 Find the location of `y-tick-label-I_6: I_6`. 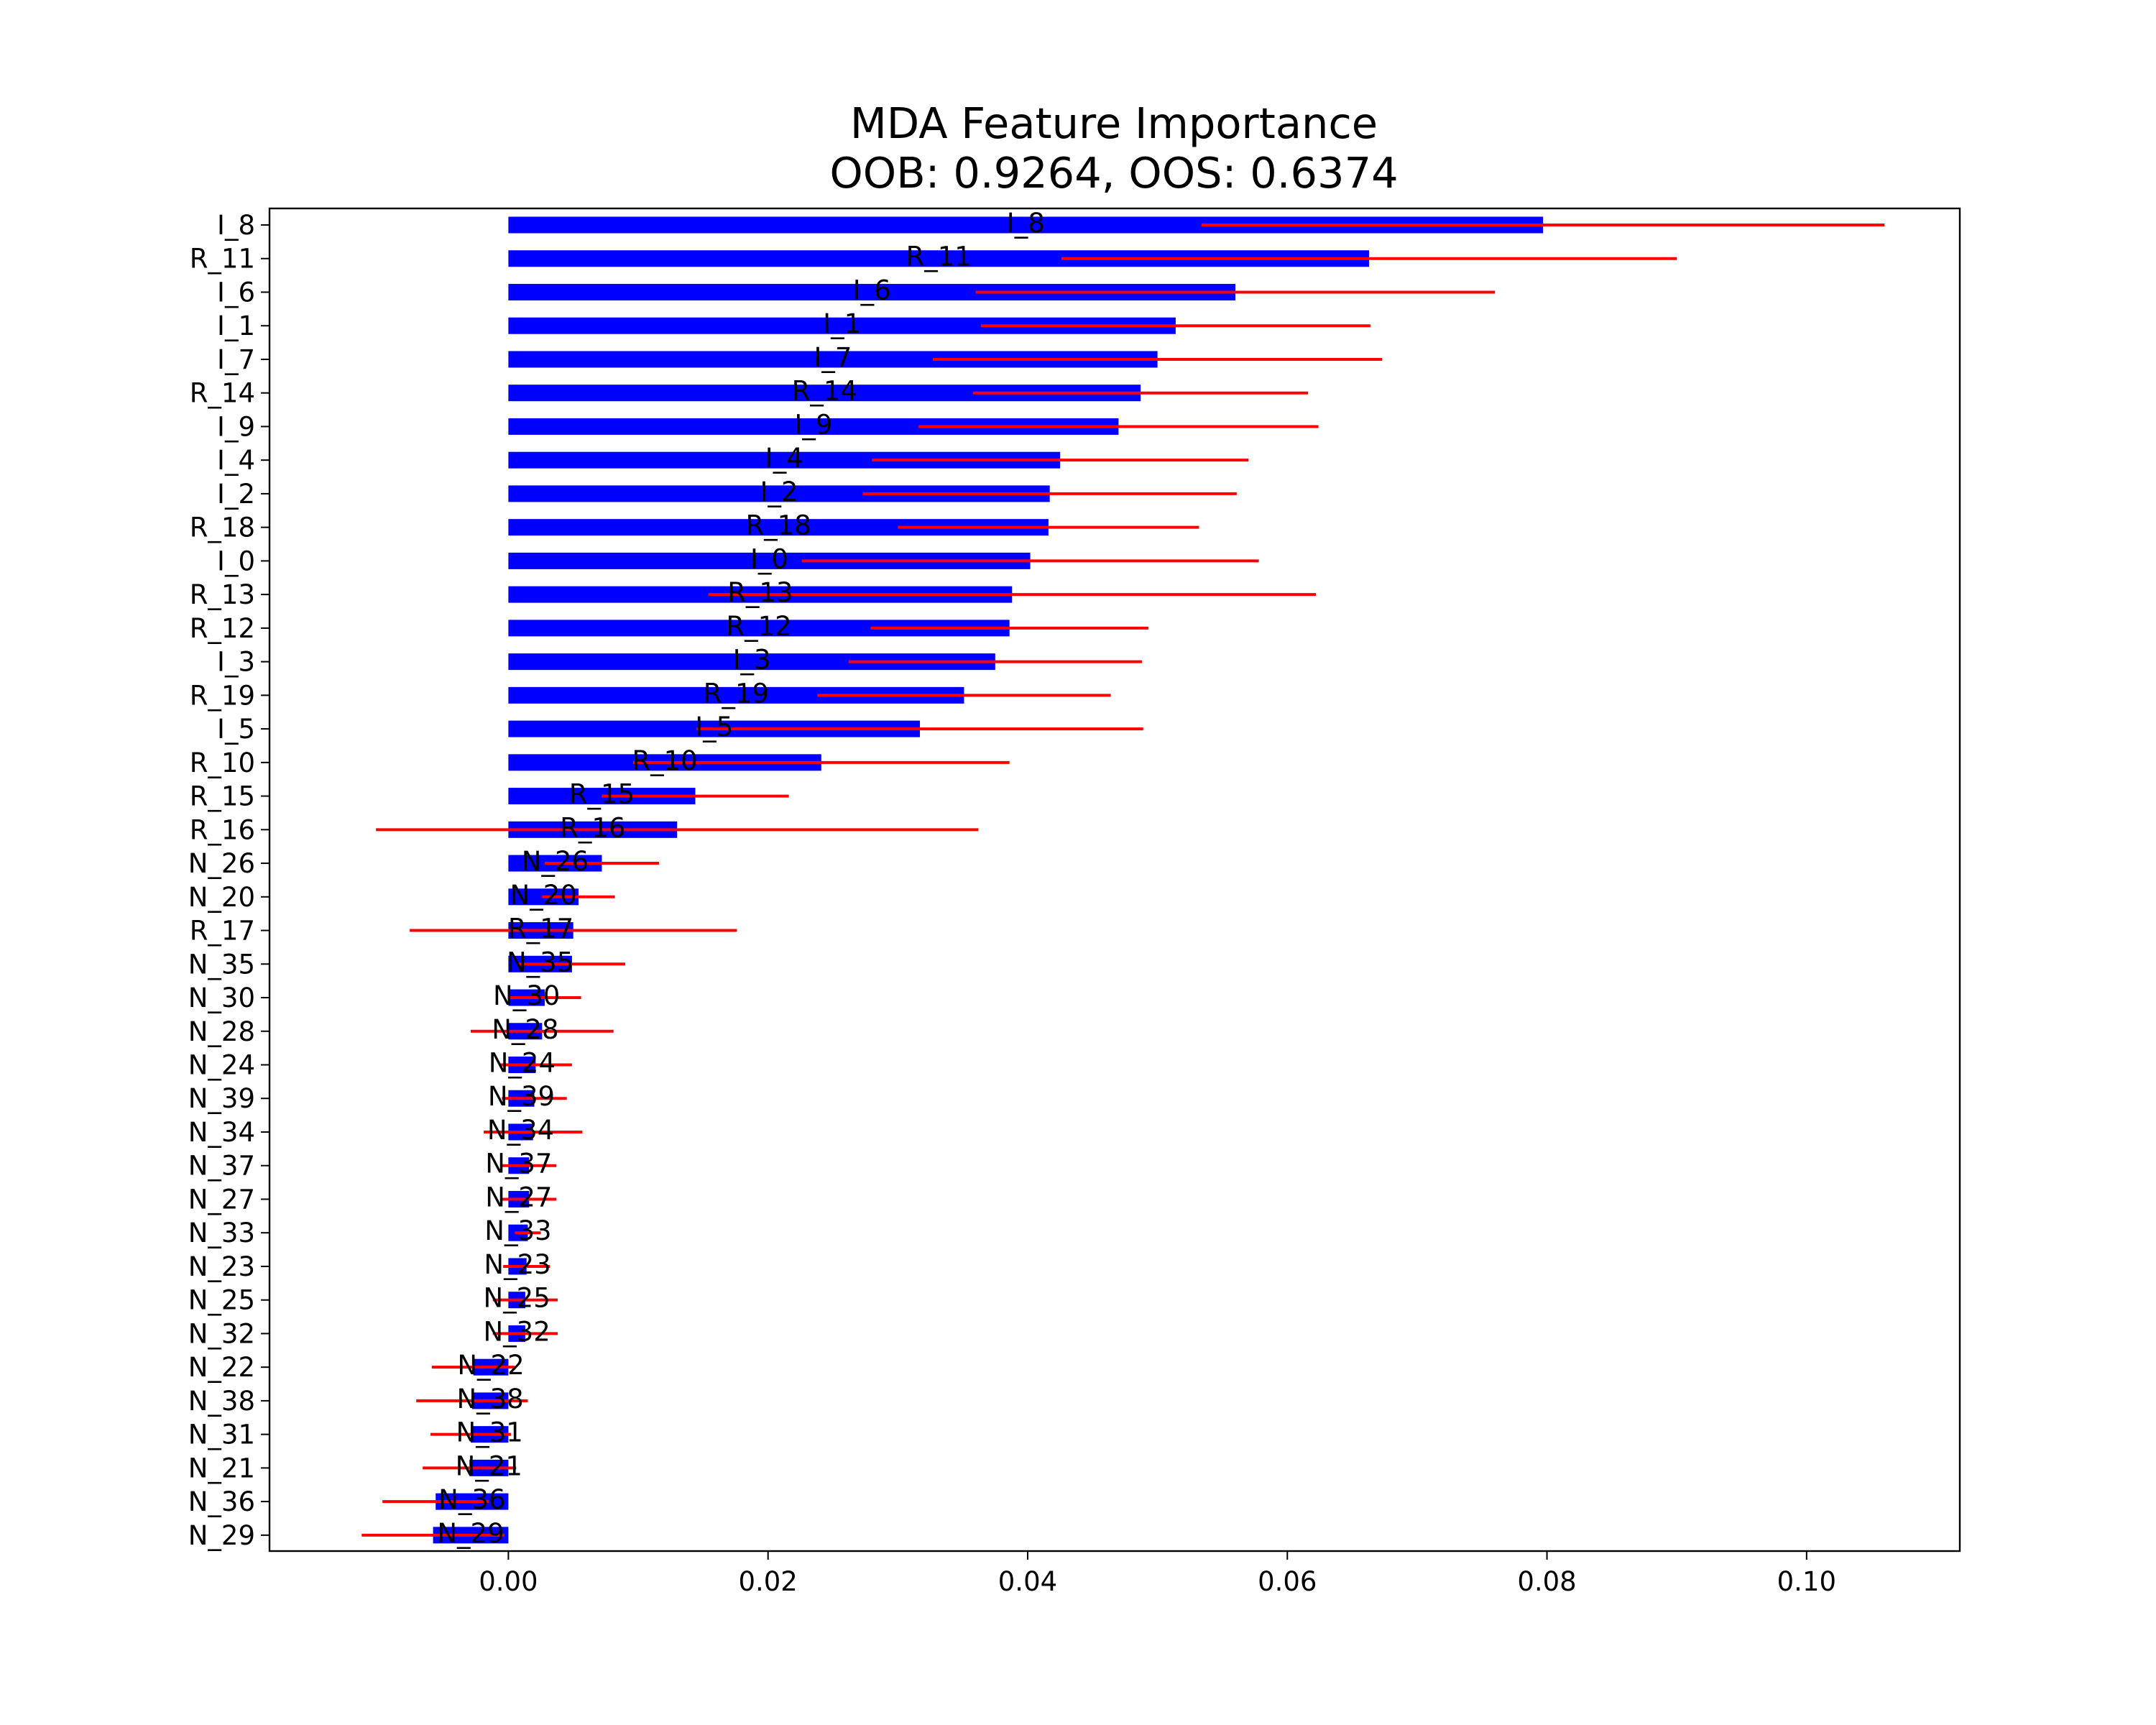

y-tick-label-I_6: I_6 is located at coordinates (236, 292).